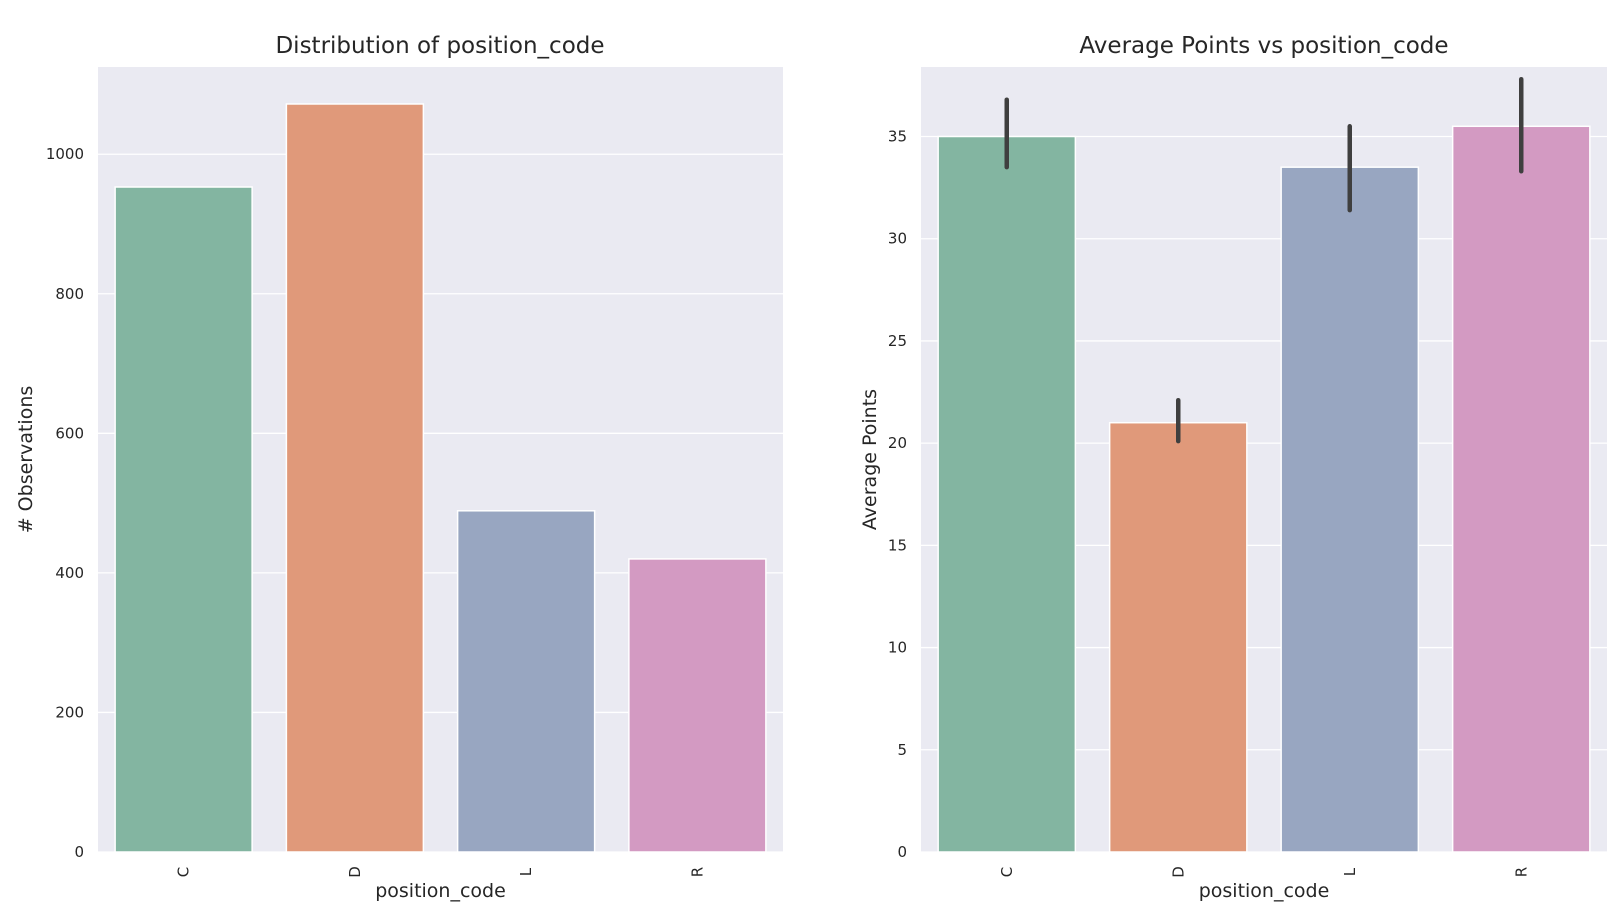  I want to click on y-tick-label: 1000, so click(65, 154).